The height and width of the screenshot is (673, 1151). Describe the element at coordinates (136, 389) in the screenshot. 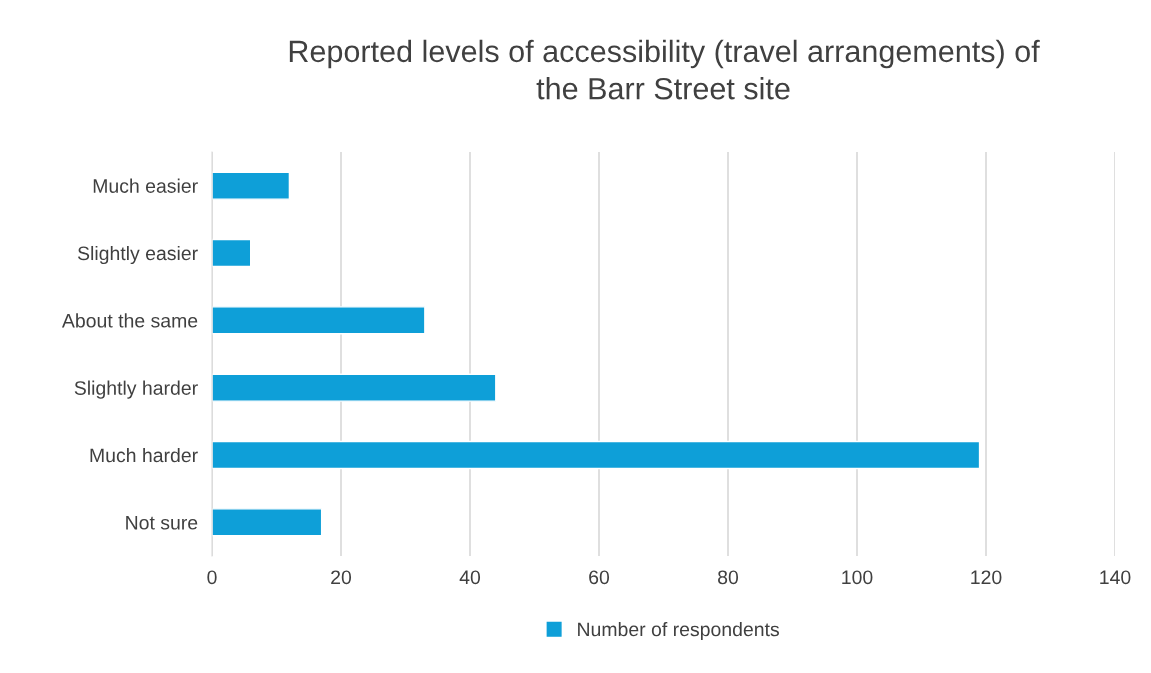

I see `y-tick-label: Slightly harder` at that location.